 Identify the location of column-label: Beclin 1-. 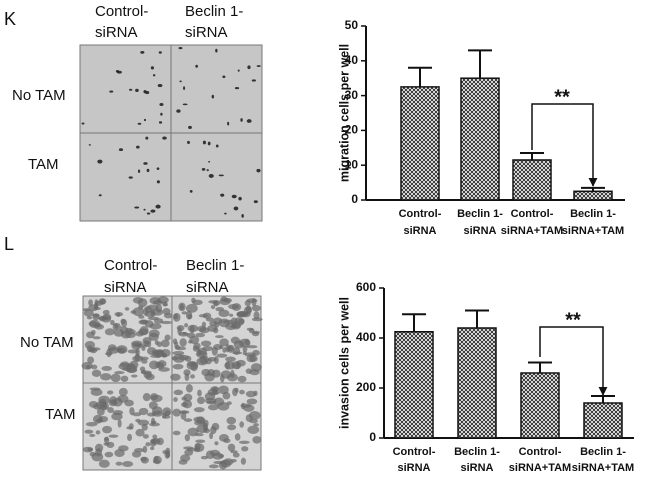
(215, 265).